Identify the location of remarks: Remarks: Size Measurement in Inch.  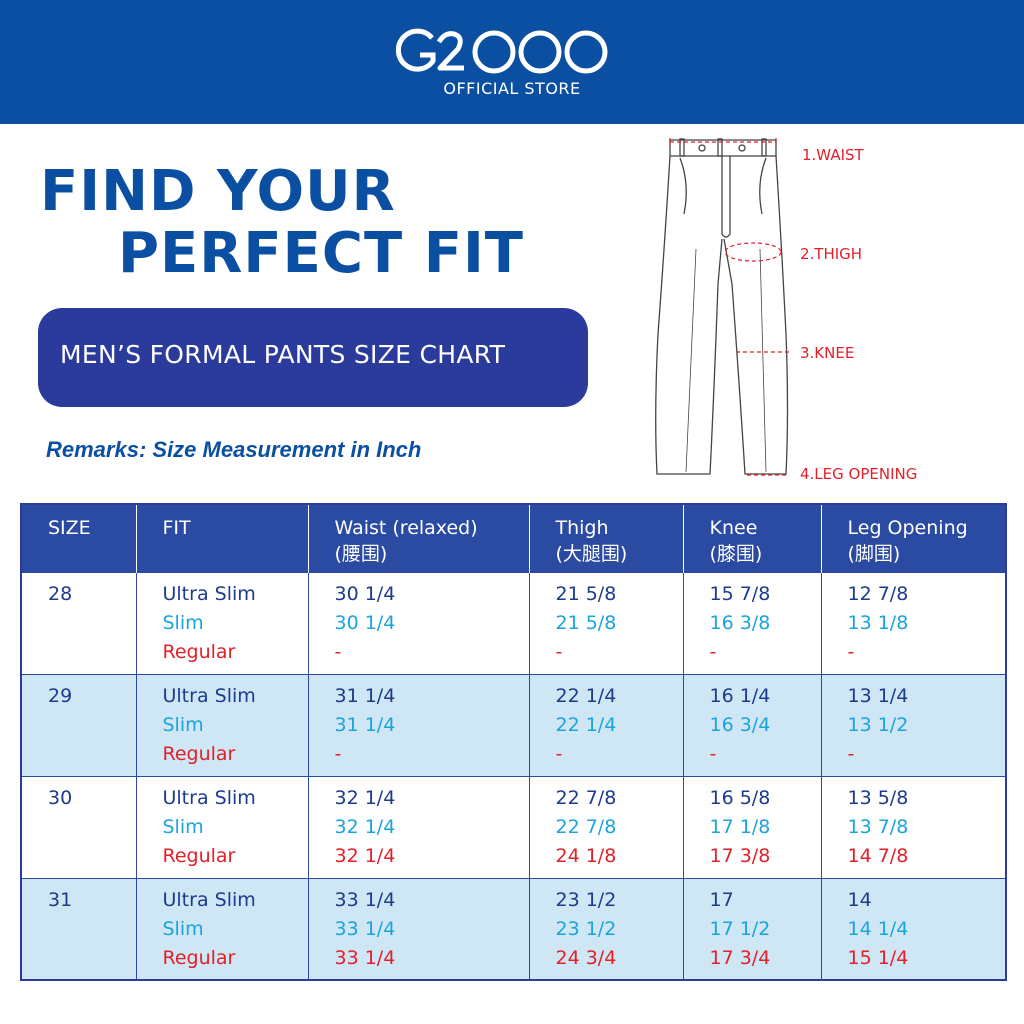
(234, 449).